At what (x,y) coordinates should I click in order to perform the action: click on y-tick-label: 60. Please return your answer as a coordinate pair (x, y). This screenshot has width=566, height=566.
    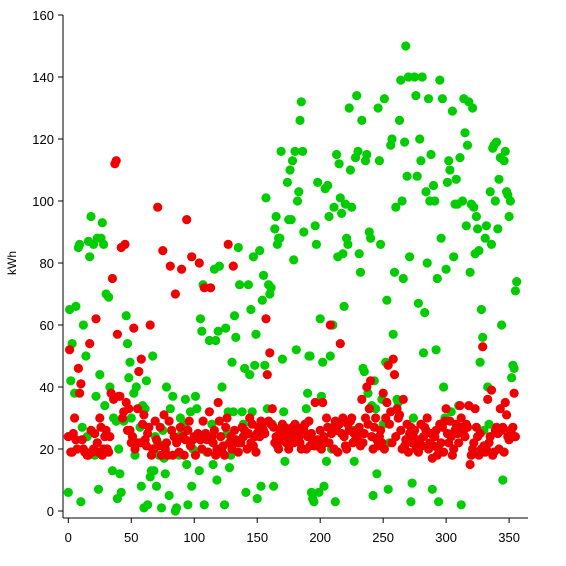
    Looking at the image, I should click on (47, 325).